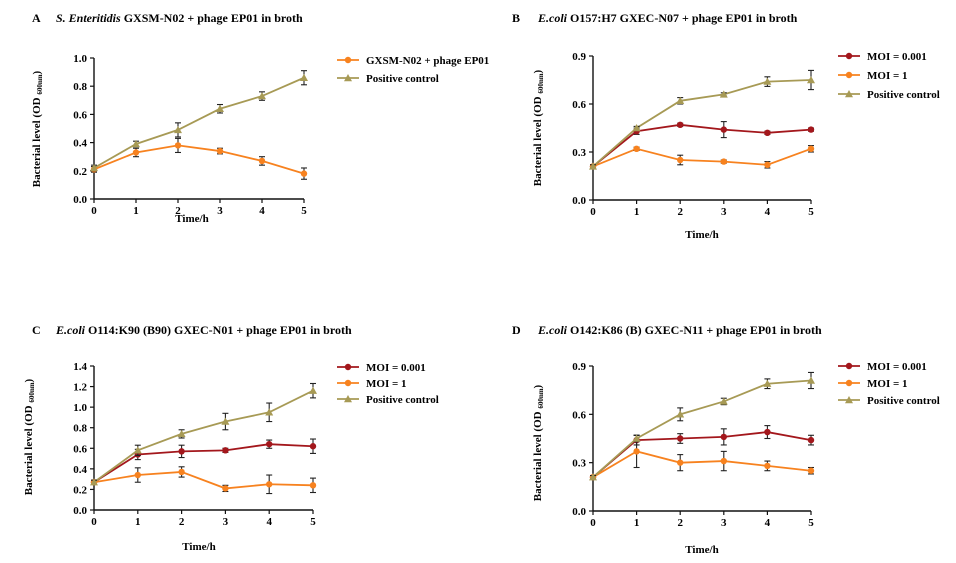 The image size is (956, 563). Describe the element at coordinates (693, 134) in the screenshot. I see `panel-b-plot: 0.0 0.3 0.6 0.9 0 1 2 3 4 5` at that location.